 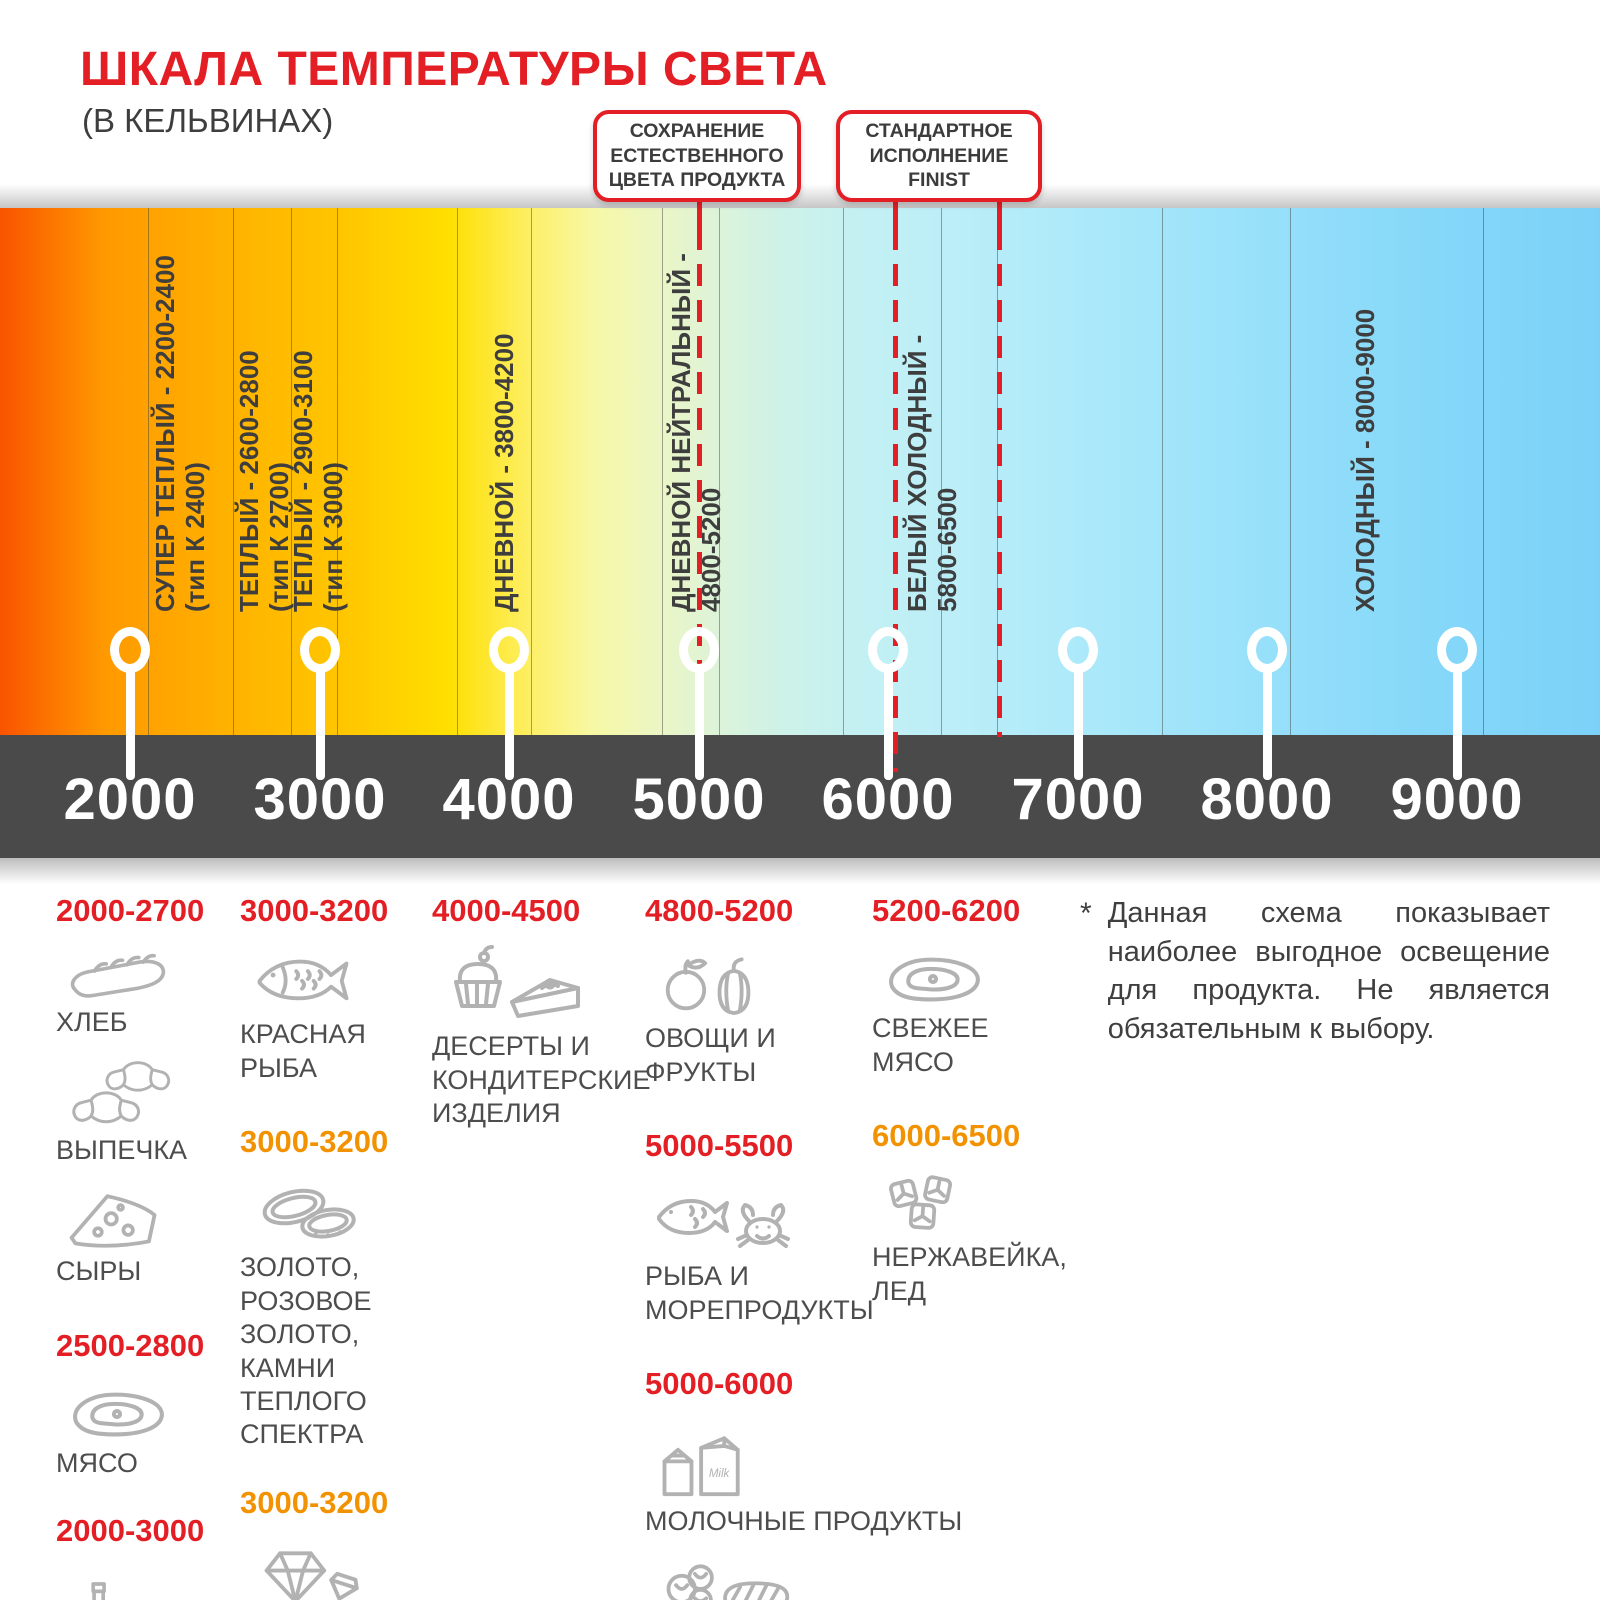 What do you see at coordinates (974, 1100) in the screenshot?
I see `column-fresh-meat-ice: 5200-6200 СВЕЖЕЕ МЯСО 6000-6500` at bounding box center [974, 1100].